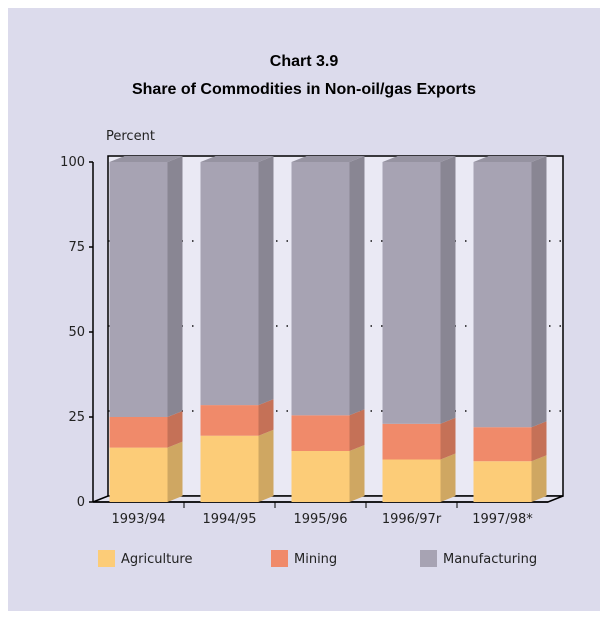  Describe the element at coordinates (76, 247) in the screenshot. I see `y-tick-label: 75` at that location.